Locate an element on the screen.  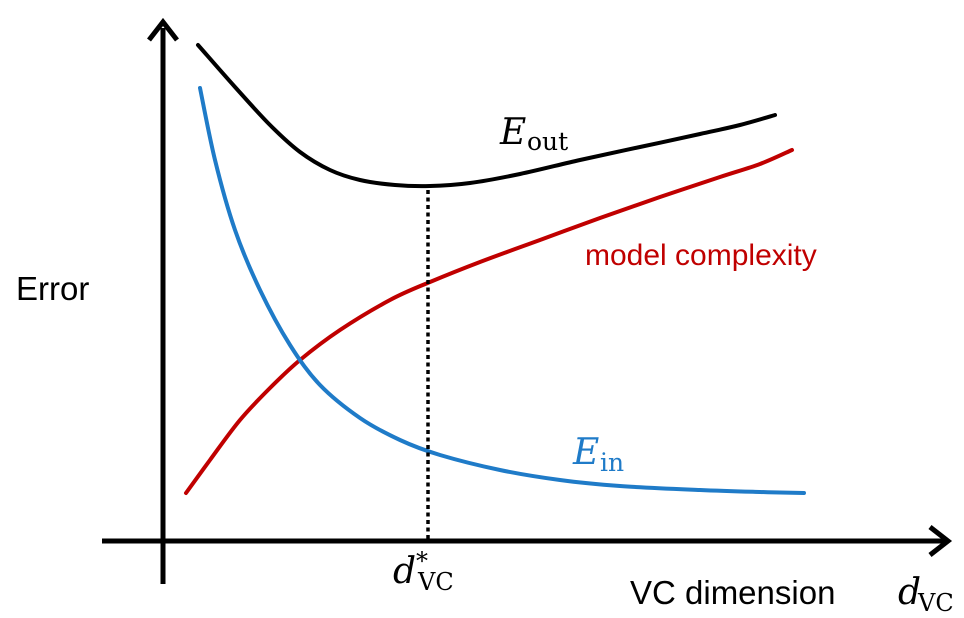
e-out-label-sub: out is located at coordinates (547, 141).